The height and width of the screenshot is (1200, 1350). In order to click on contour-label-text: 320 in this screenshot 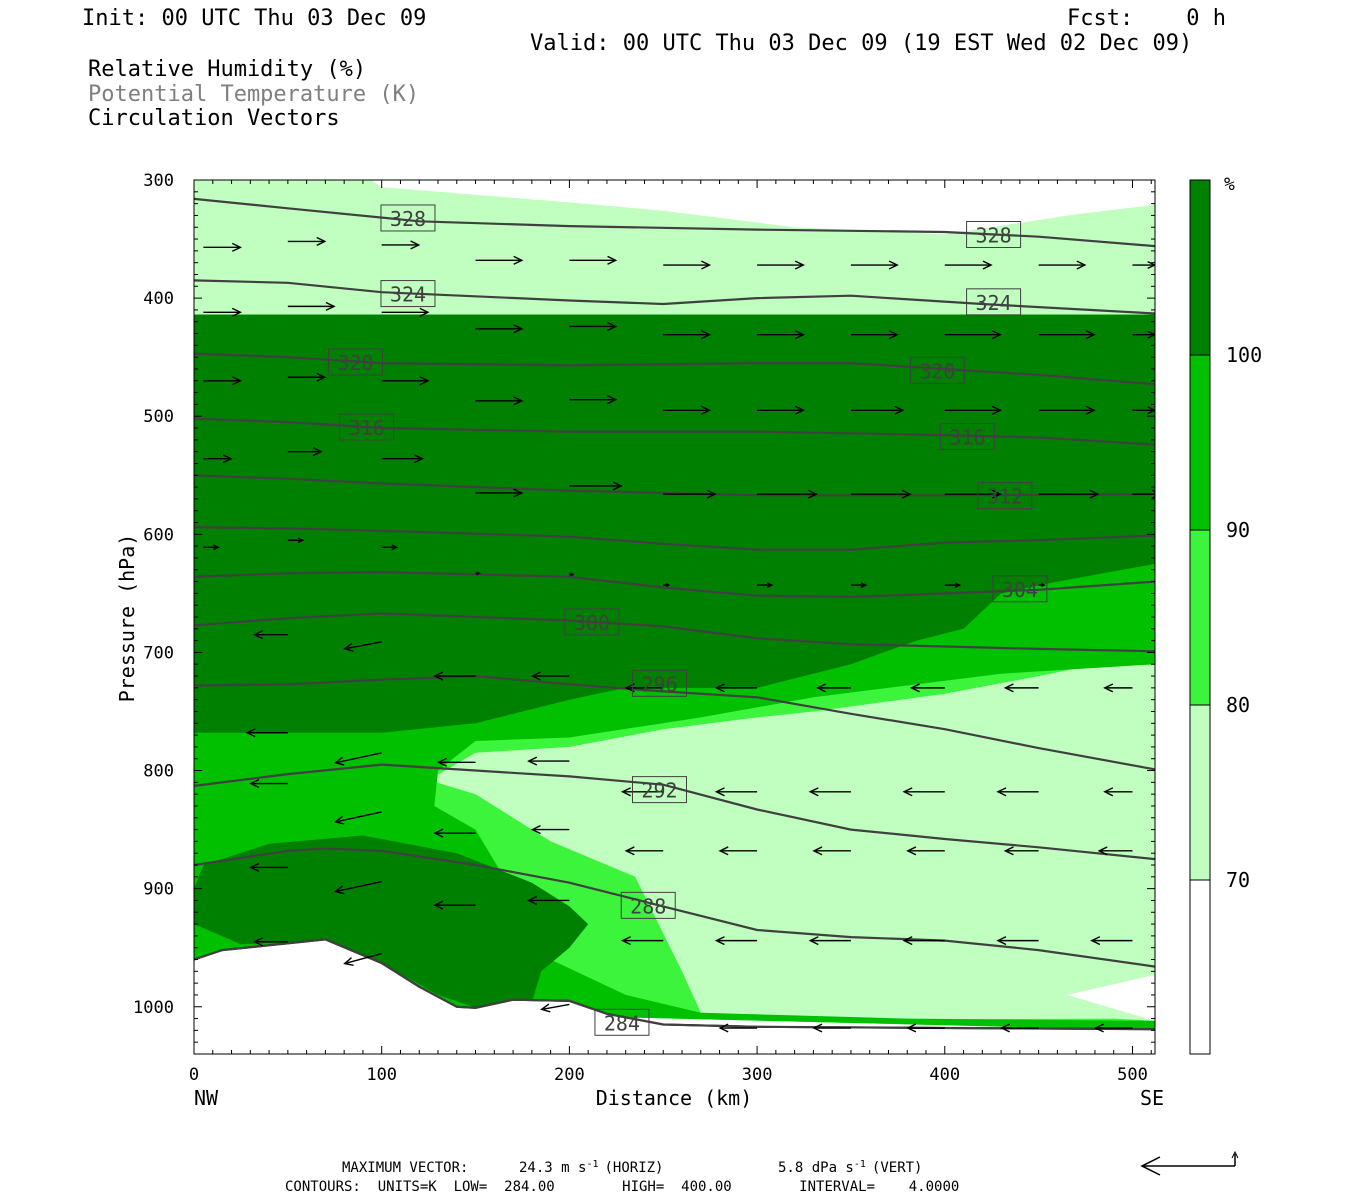, I will do `click(355, 363)`.